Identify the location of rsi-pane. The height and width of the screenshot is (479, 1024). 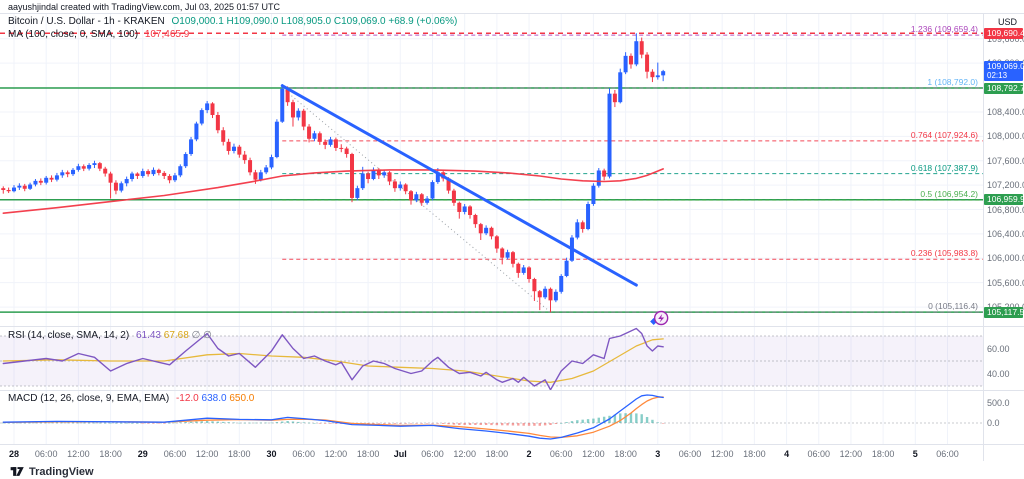
(491, 358).